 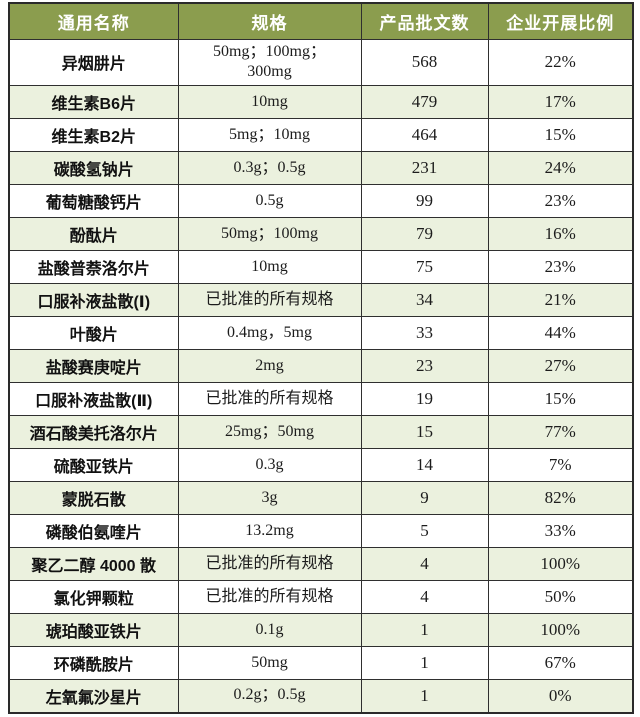 I want to click on specification-cell: 25mg；50mg, so click(x=269, y=432).